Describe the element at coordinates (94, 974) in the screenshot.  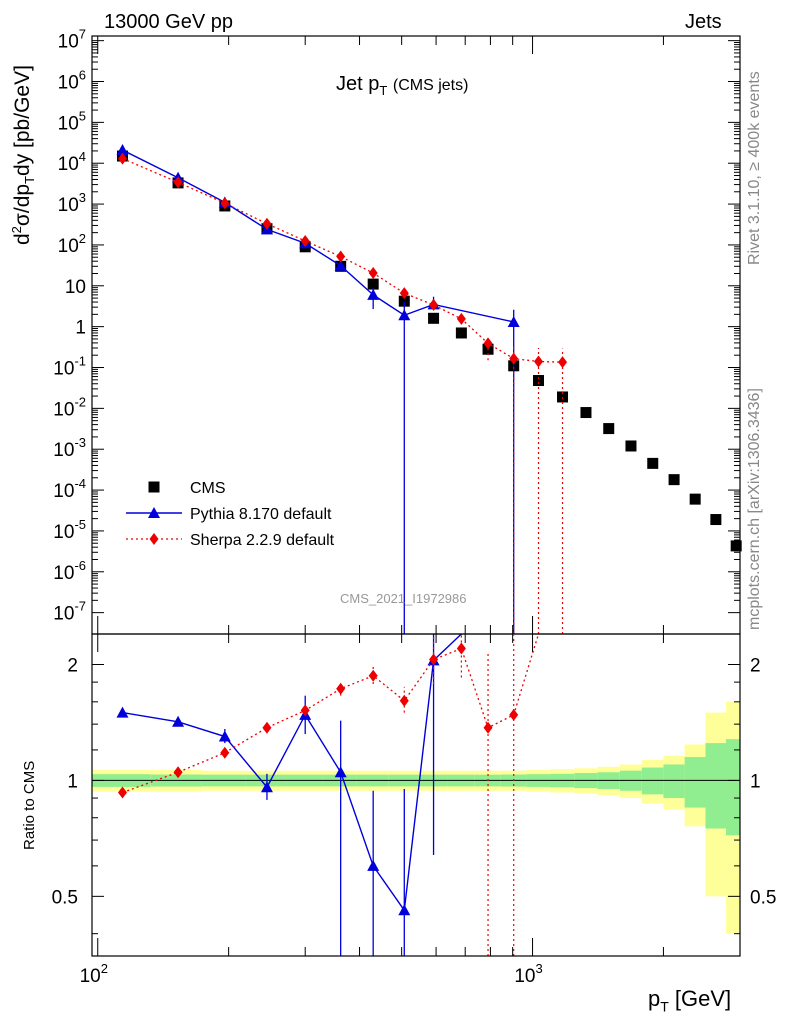
I see `x-tick-label: 10²` at that location.